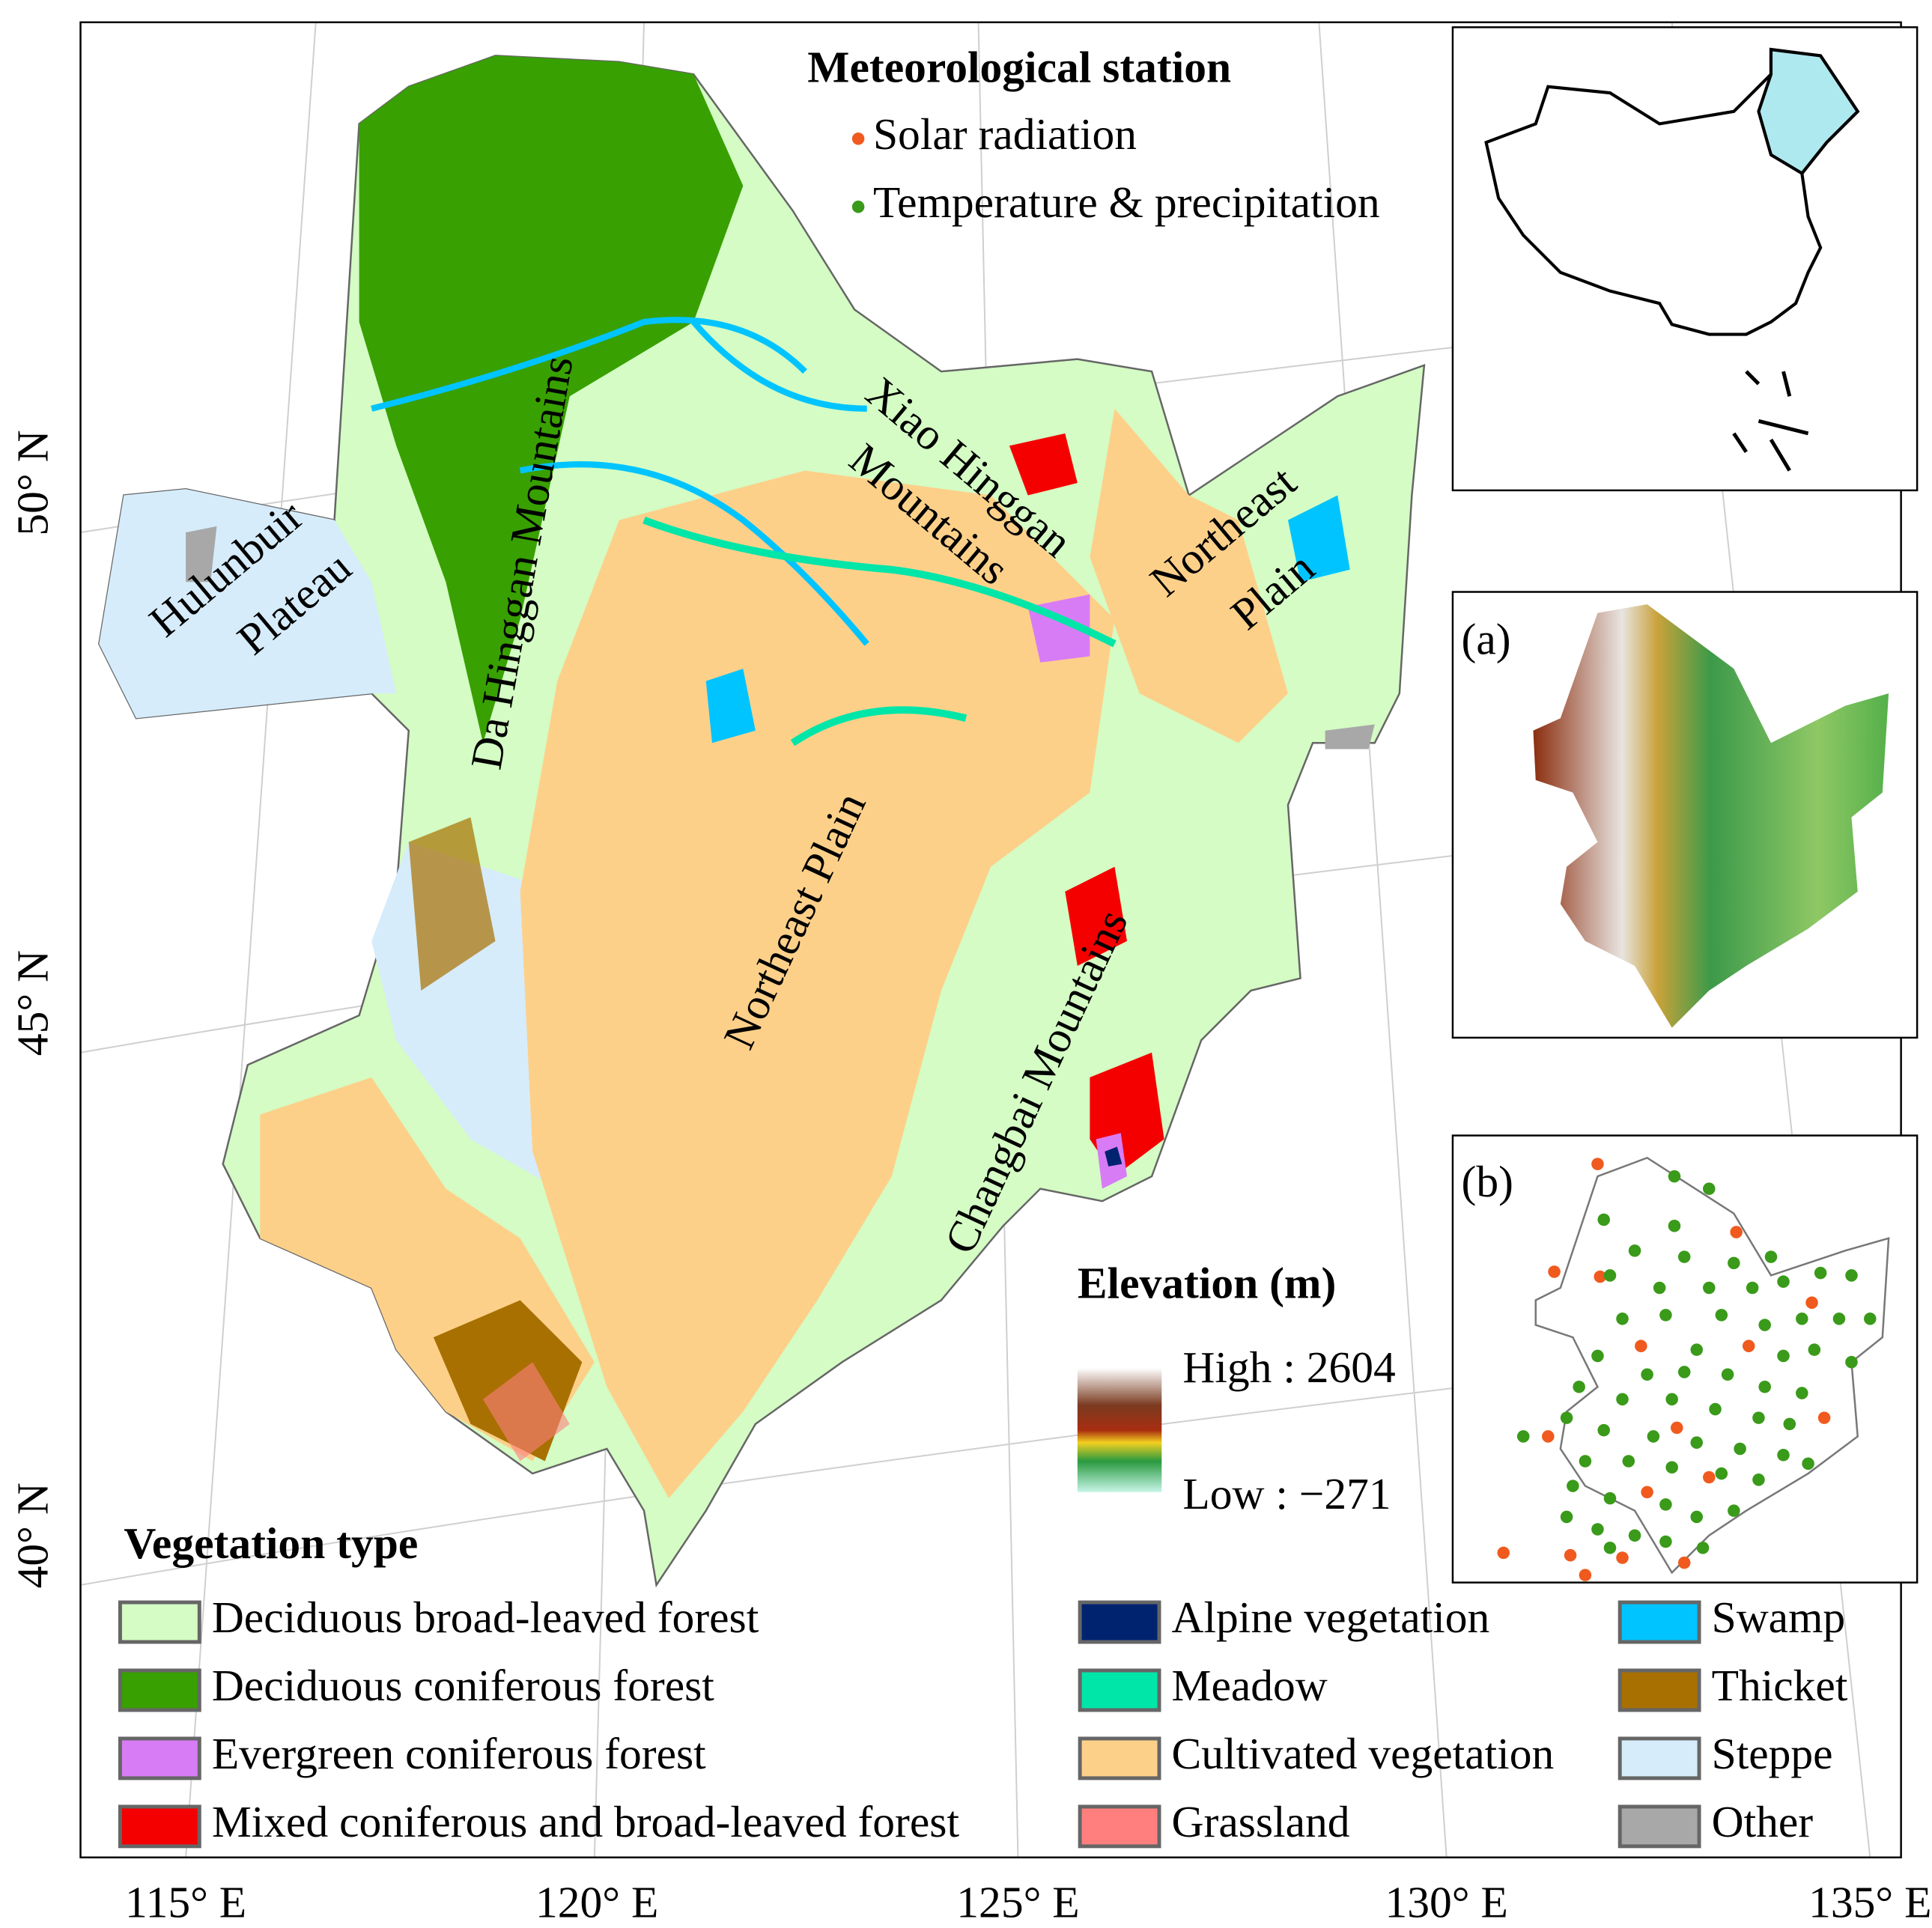  What do you see at coordinates (1236, 1388) in the screenshot?
I see `elevation-legend: Elevation (m) High : 2604 Low : −271` at bounding box center [1236, 1388].